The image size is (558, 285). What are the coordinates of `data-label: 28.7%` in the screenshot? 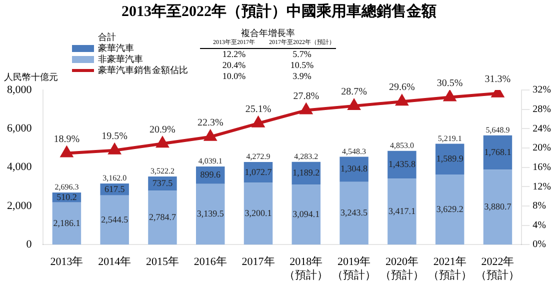 It's located at (354, 92).